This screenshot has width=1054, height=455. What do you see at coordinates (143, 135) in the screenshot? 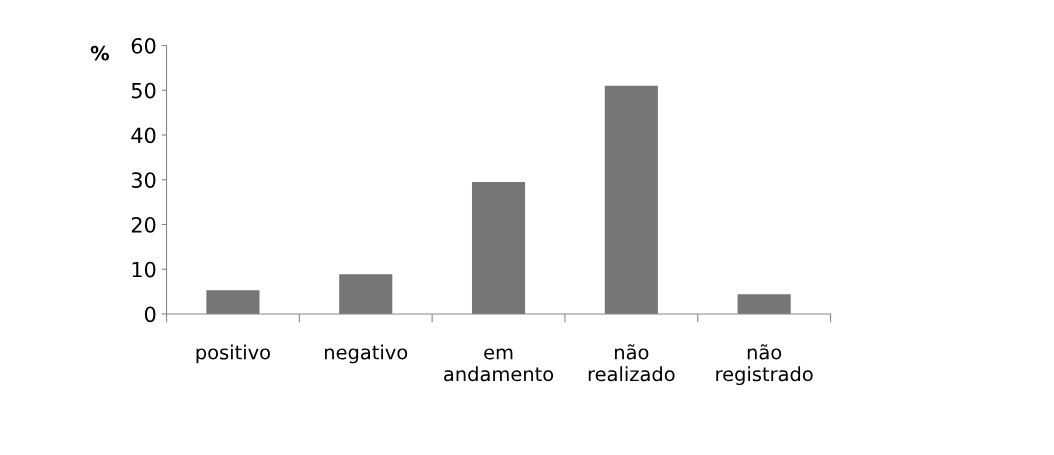
I see `y-tick-label: 40` at bounding box center [143, 135].